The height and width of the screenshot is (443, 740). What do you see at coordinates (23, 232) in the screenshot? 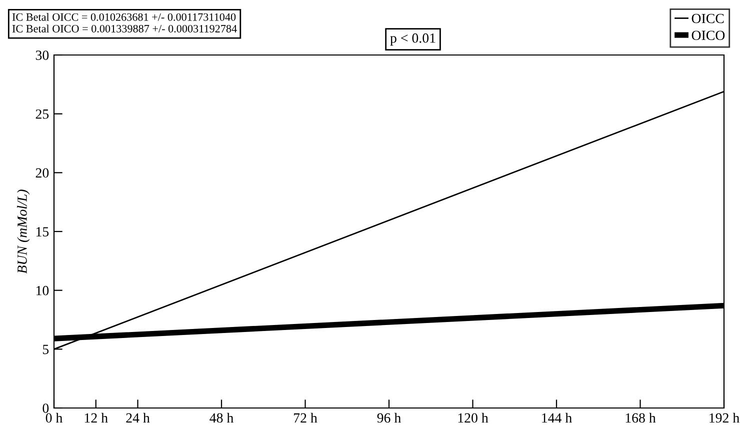
I see `y-axis-title: BUN (mMol/L)` at bounding box center [23, 232].